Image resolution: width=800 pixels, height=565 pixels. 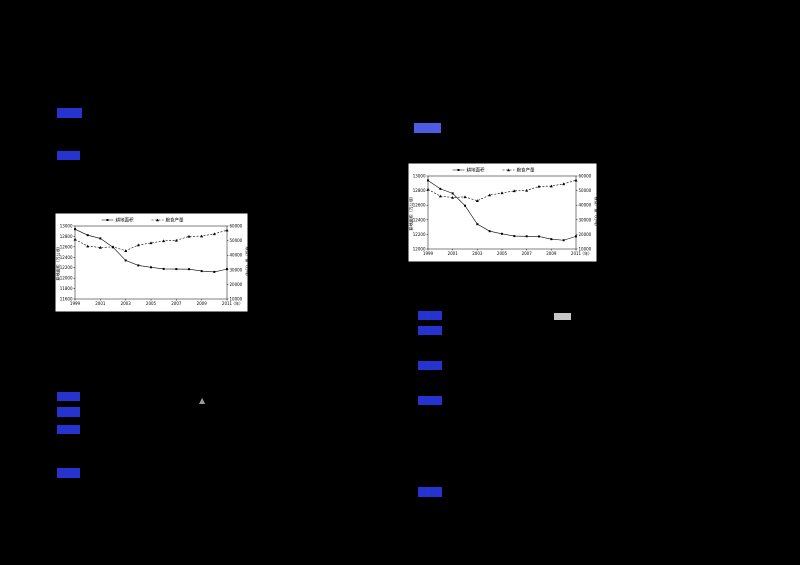 I want to click on svg-text: 11600, so click(x=66, y=299).